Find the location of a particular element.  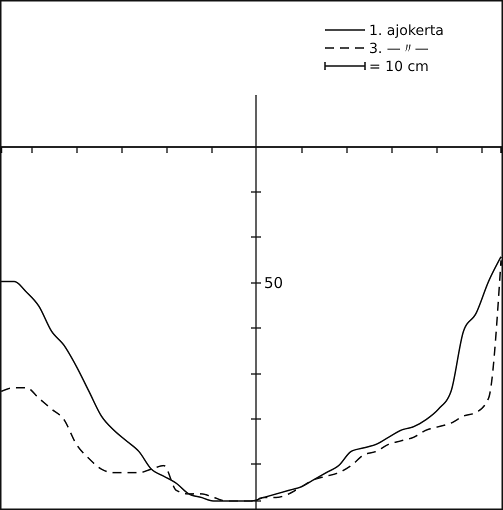

legend-label: 3. —〃— is located at coordinates (399, 49).